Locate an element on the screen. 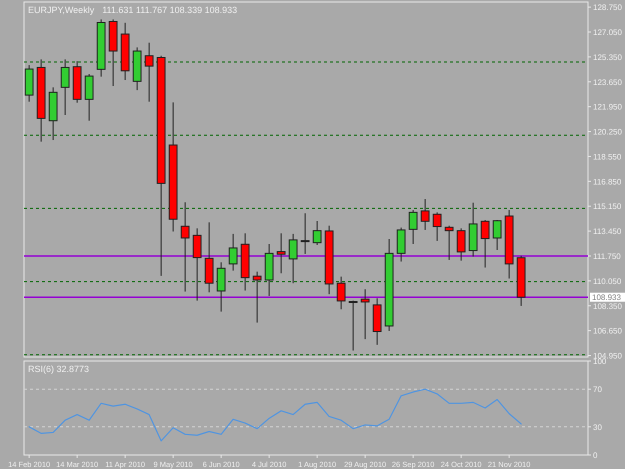 The height and width of the screenshot is (469, 625). chart-title: RSI(6) 32.8773 is located at coordinates (59, 369).